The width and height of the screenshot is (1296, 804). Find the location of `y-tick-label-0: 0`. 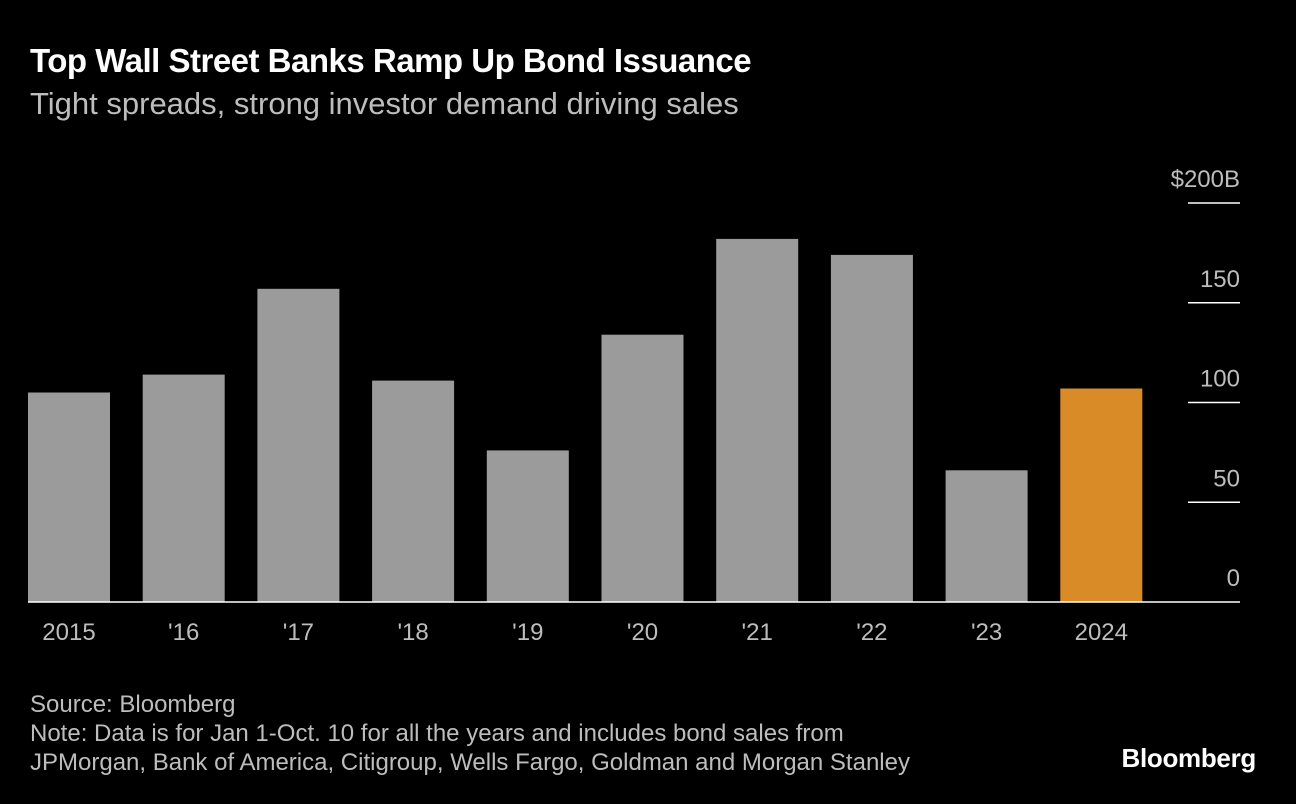

y-tick-label-0: 0 is located at coordinates (1233, 578).